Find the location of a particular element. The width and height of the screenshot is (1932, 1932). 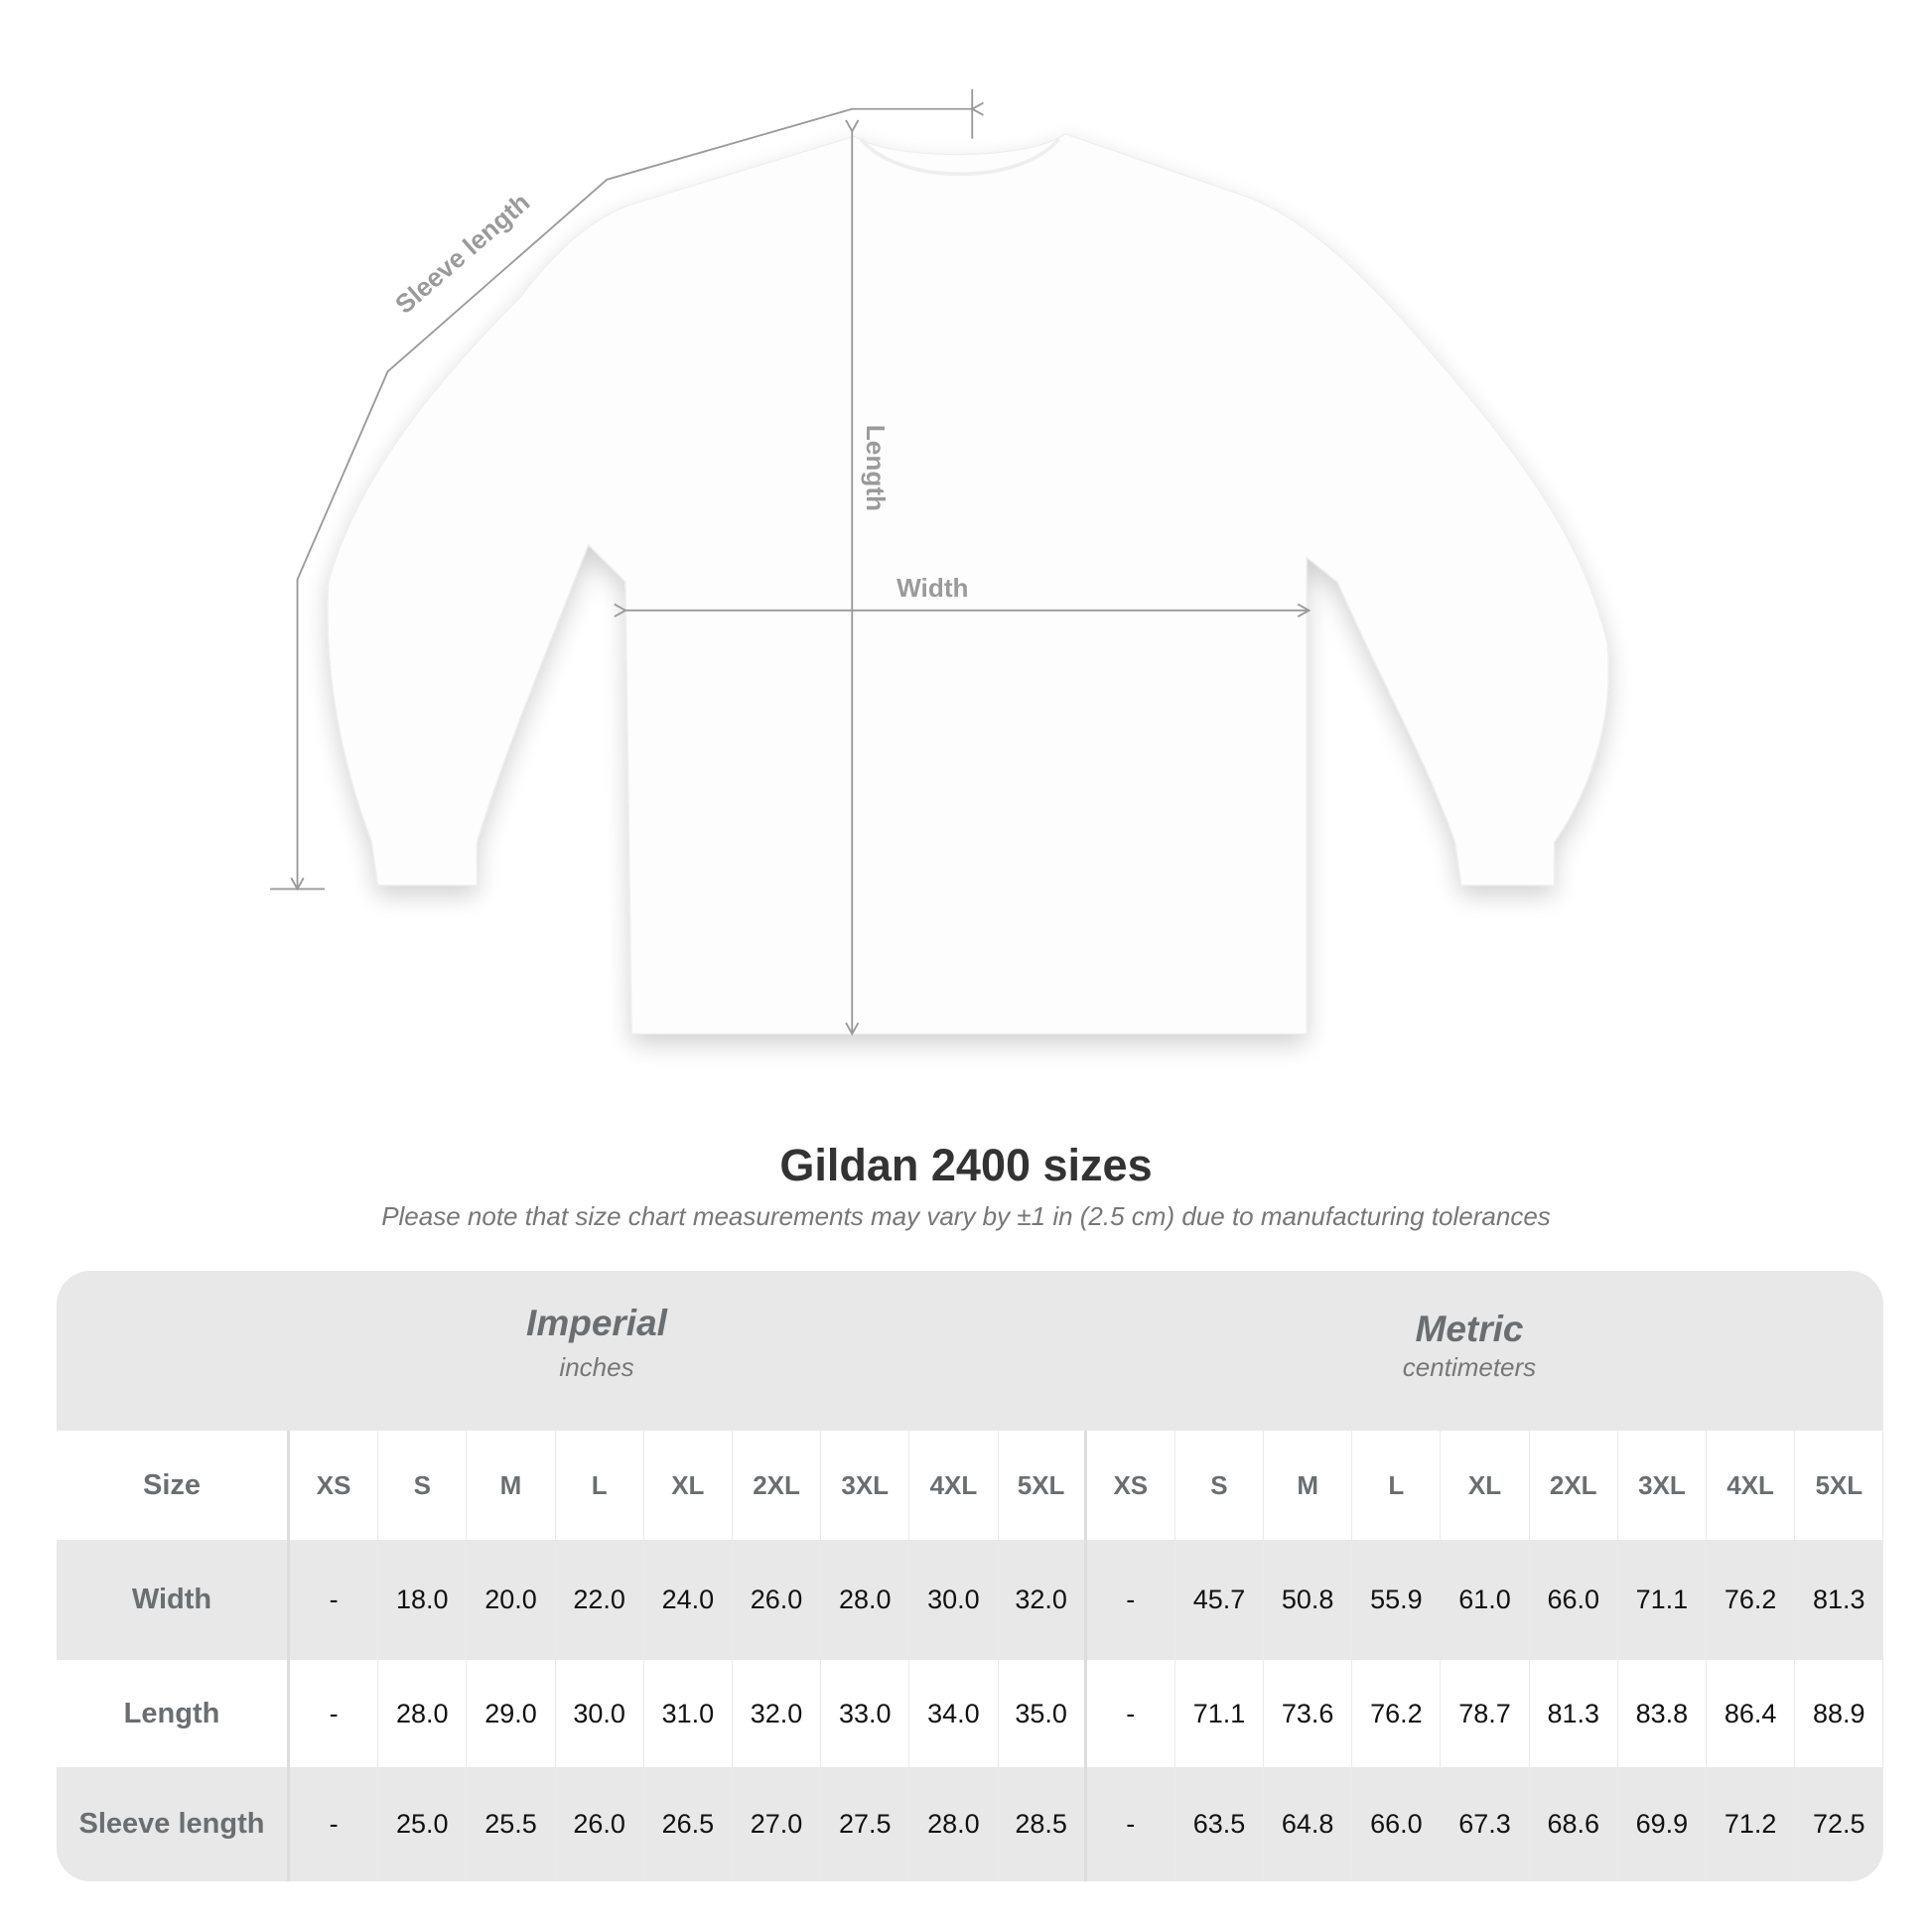

table-cell: 18.0 is located at coordinates (423, 1600).